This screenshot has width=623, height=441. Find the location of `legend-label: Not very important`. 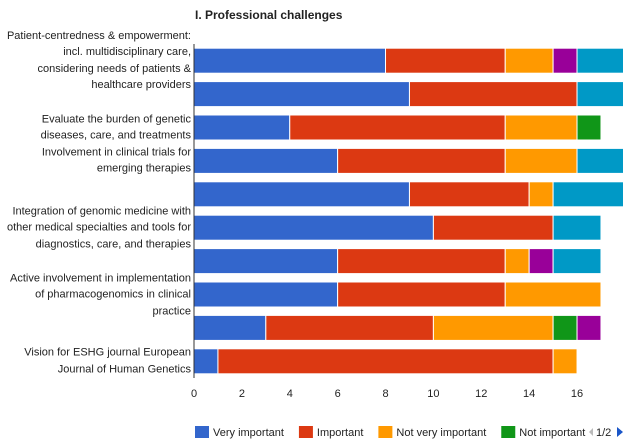

legend-label: Not very important is located at coordinates (441, 433).